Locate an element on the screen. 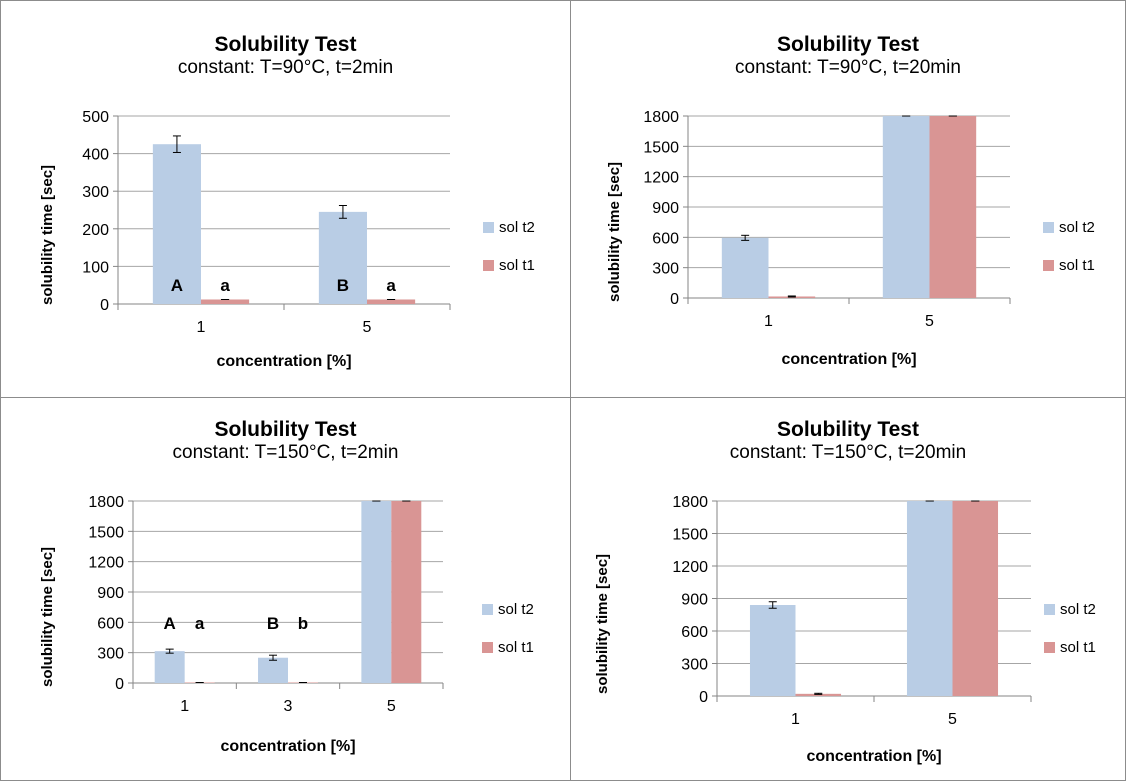  chart-subtitle: constant: T=150°C, t=2min is located at coordinates (285, 452).